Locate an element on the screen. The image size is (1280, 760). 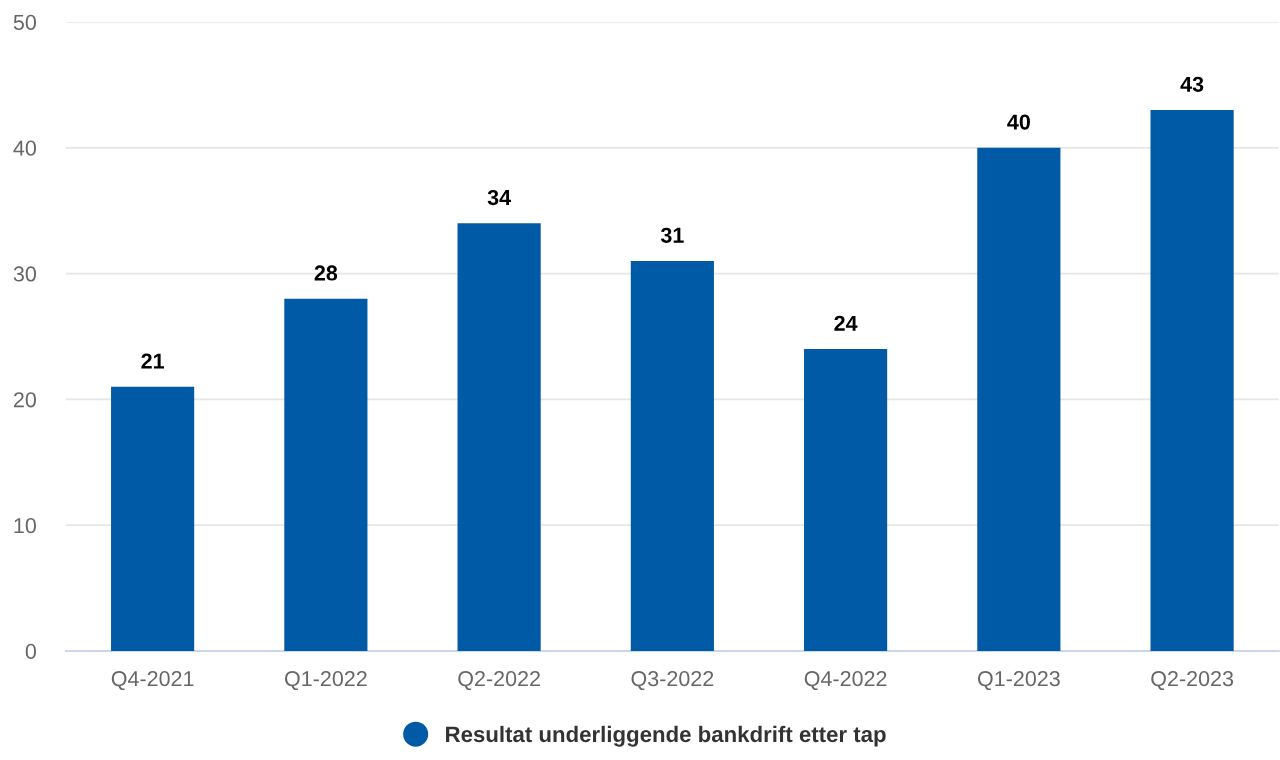
legend-label: Resultat underliggende bankdrift etter tap is located at coordinates (666, 736).